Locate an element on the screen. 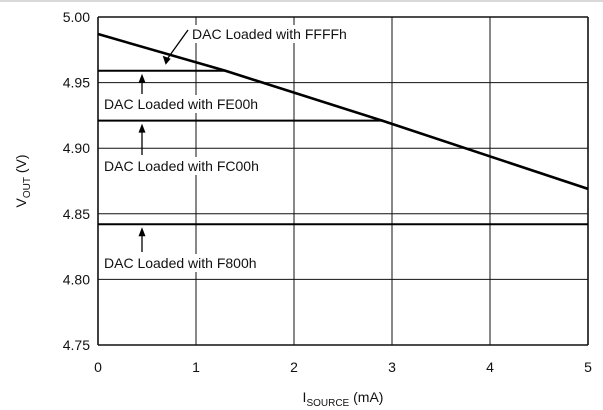 The image size is (603, 410). x-tick-label: 0 is located at coordinates (98, 367).